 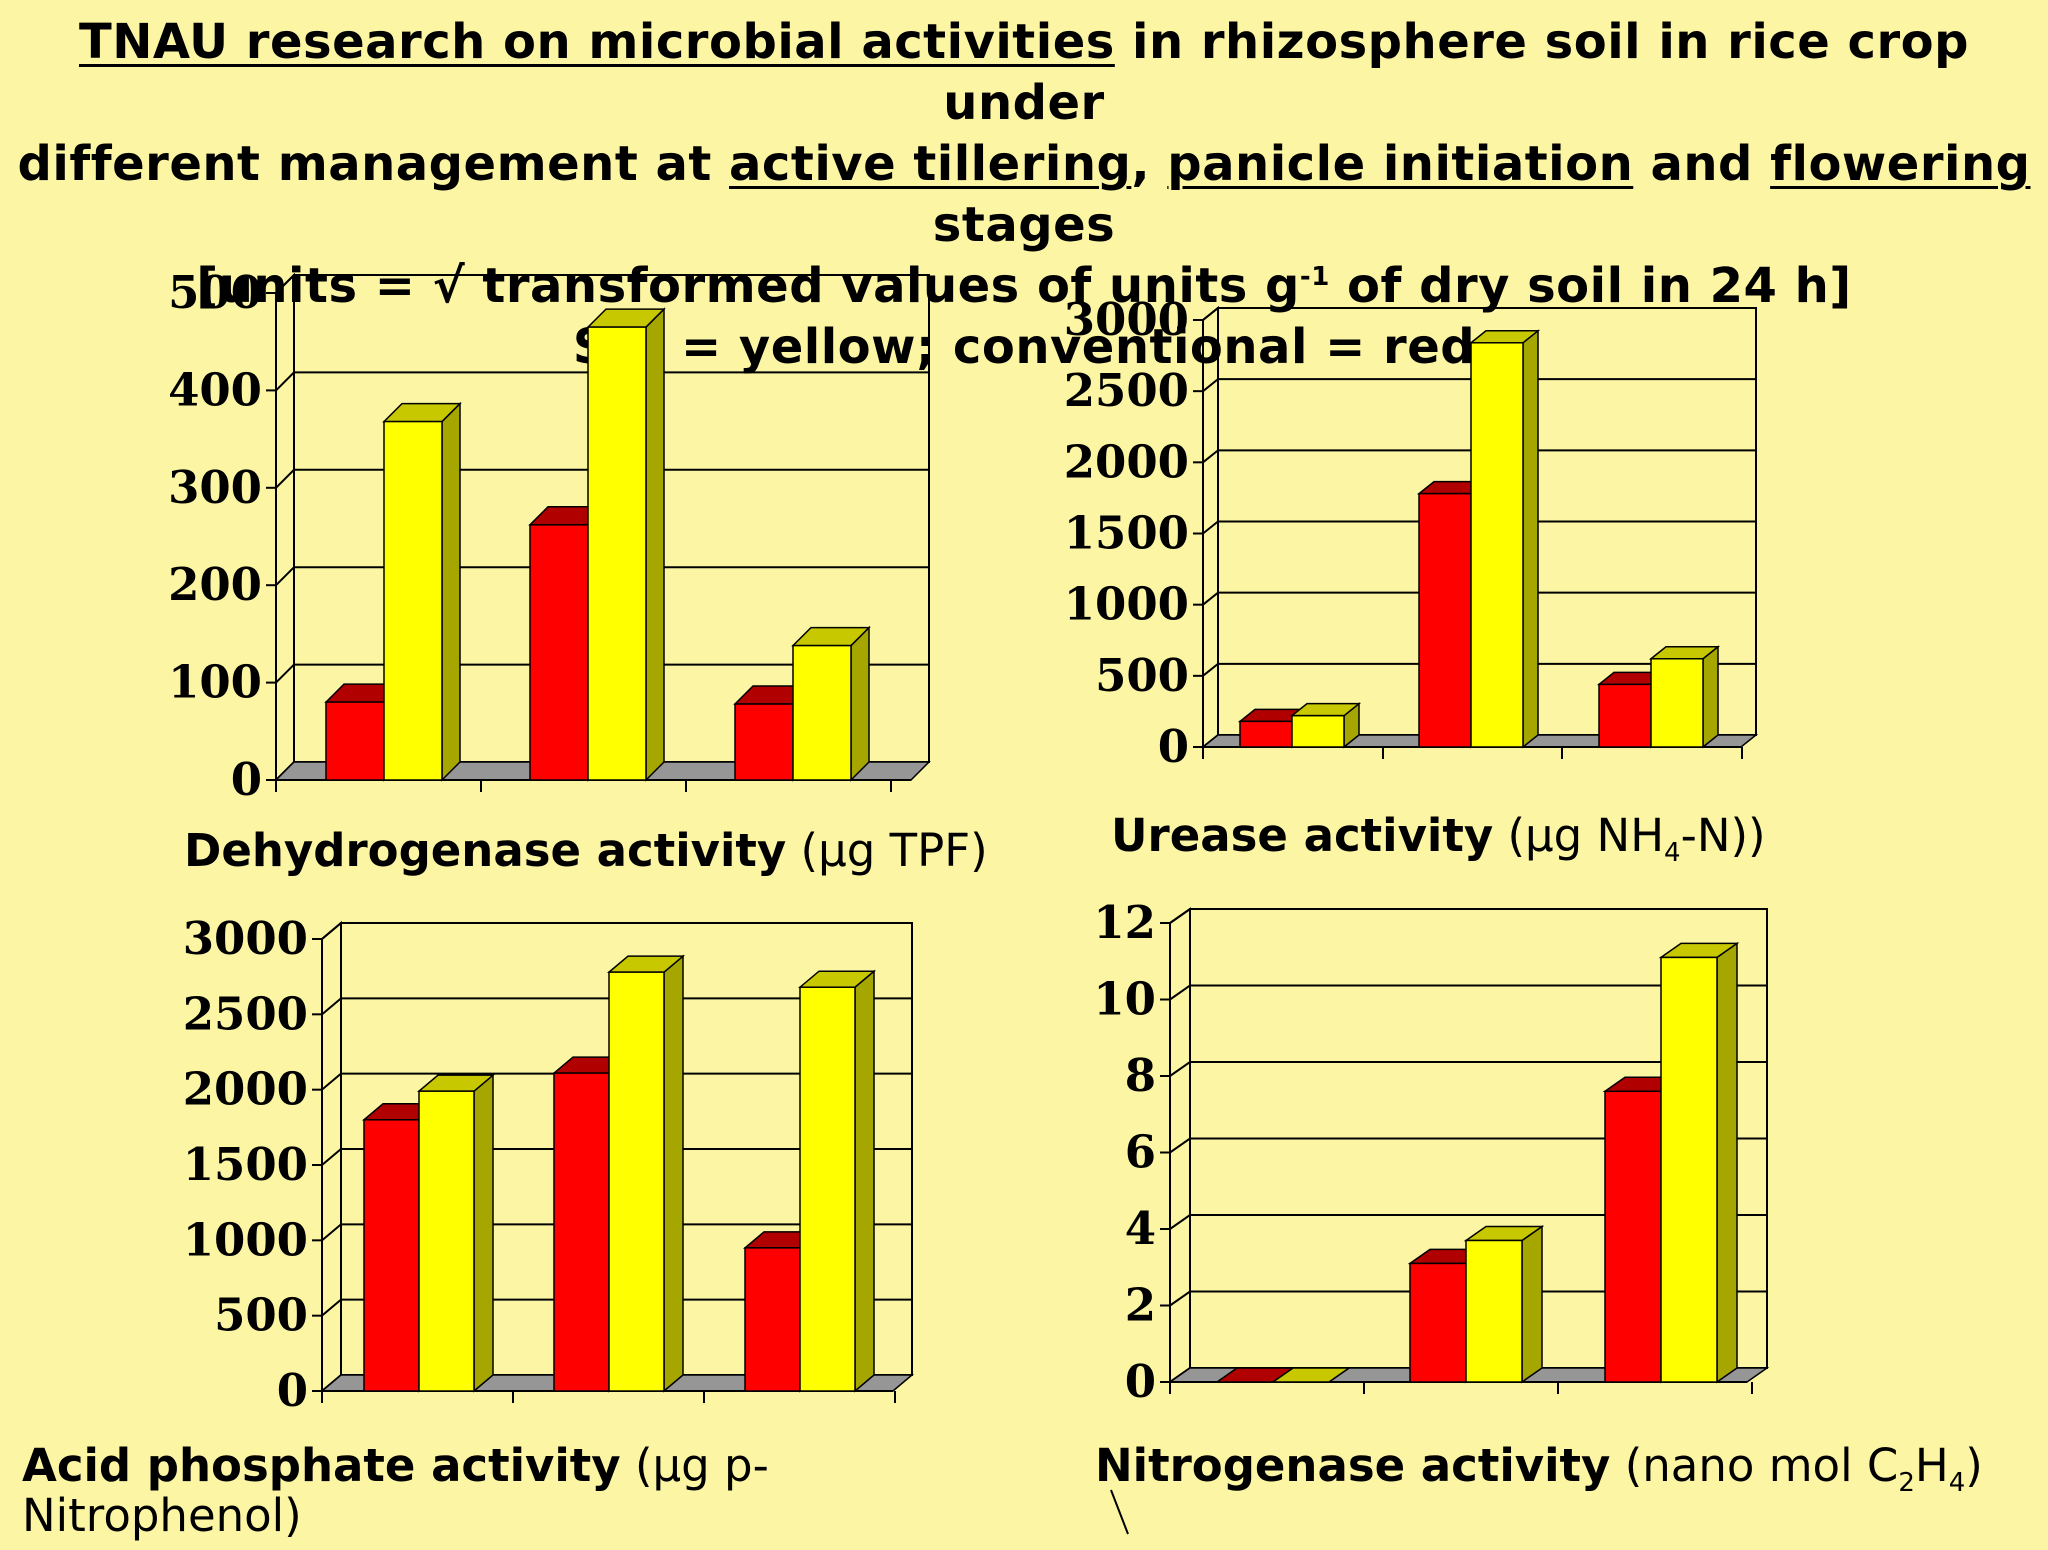 What do you see at coordinates (1140, 1075) in the screenshot?
I see `y-tick-label: 8` at bounding box center [1140, 1075].